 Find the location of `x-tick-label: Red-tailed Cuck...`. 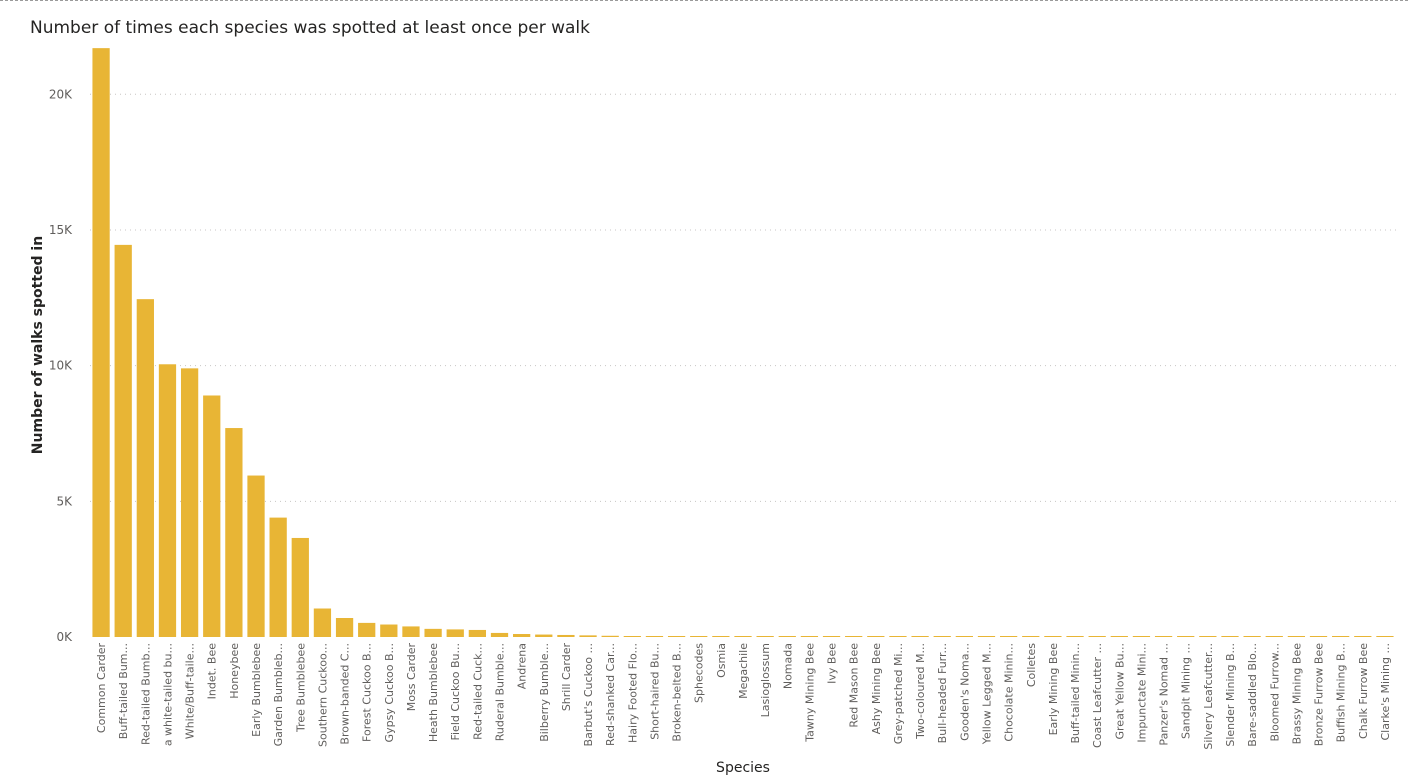

x-tick-label: Red-tailed Cuck... is located at coordinates (477, 691).